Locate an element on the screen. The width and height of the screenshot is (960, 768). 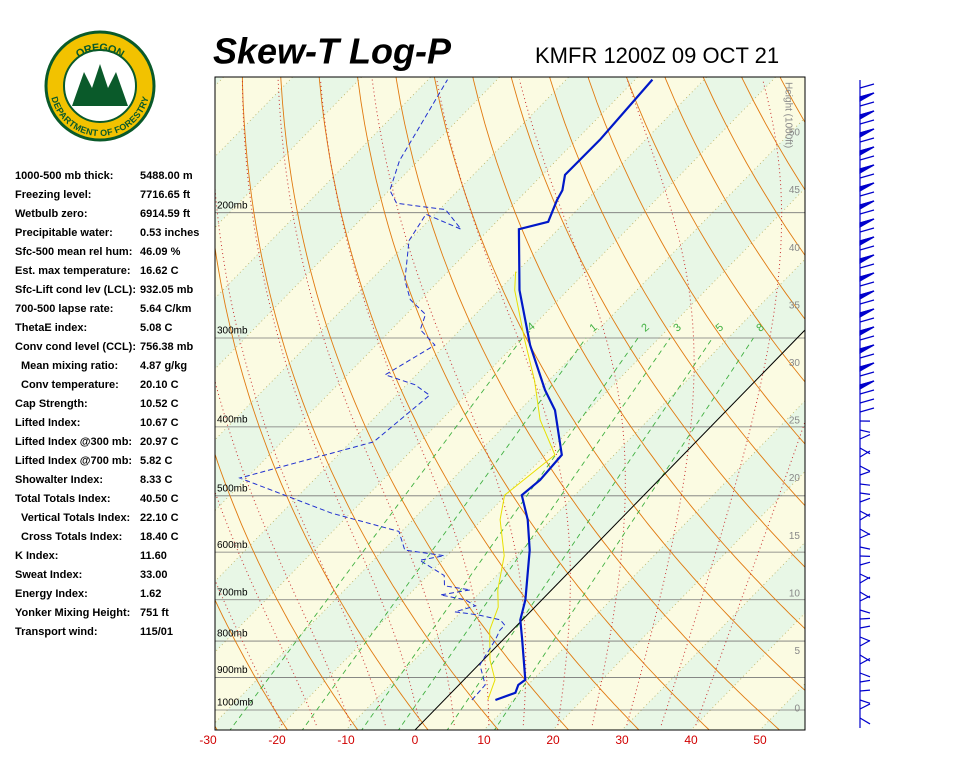
index-label: Vertical Totals Index: is located at coordinates (75, 518).